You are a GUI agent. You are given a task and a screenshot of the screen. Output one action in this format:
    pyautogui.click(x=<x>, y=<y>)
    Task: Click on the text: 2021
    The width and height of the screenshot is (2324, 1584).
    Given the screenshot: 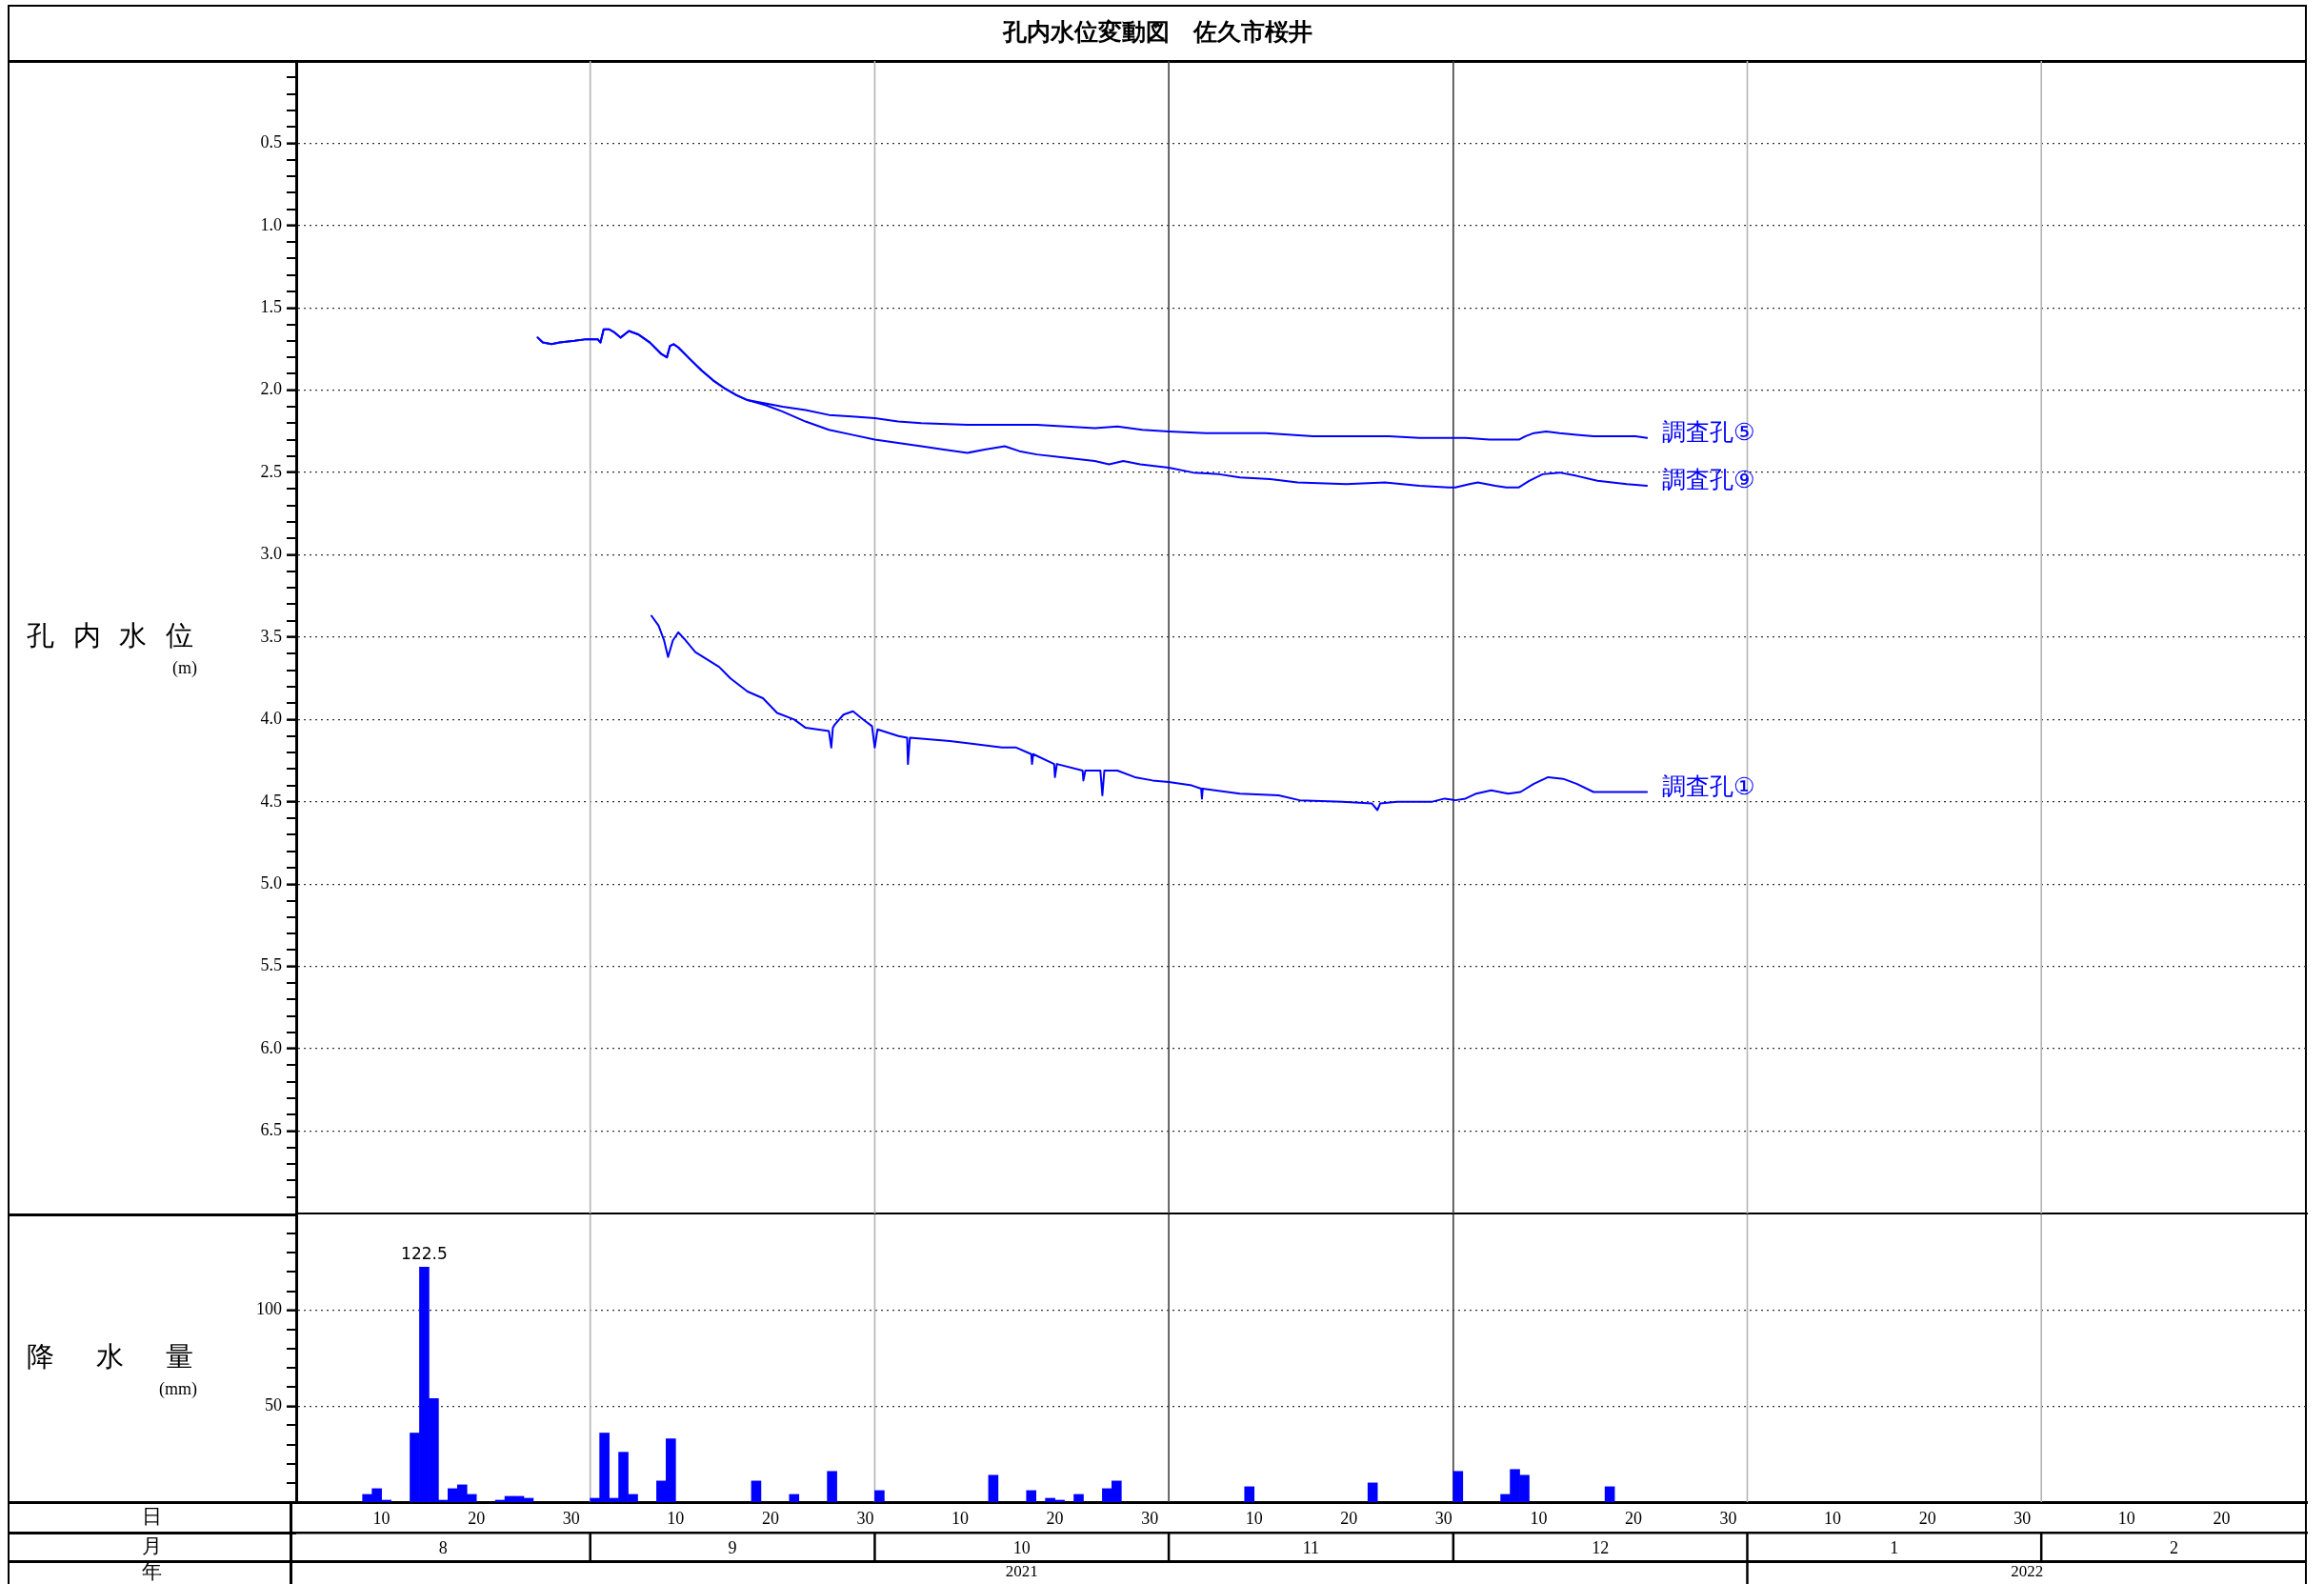 What is the action you would take?
    pyautogui.click(x=1022, y=1572)
    